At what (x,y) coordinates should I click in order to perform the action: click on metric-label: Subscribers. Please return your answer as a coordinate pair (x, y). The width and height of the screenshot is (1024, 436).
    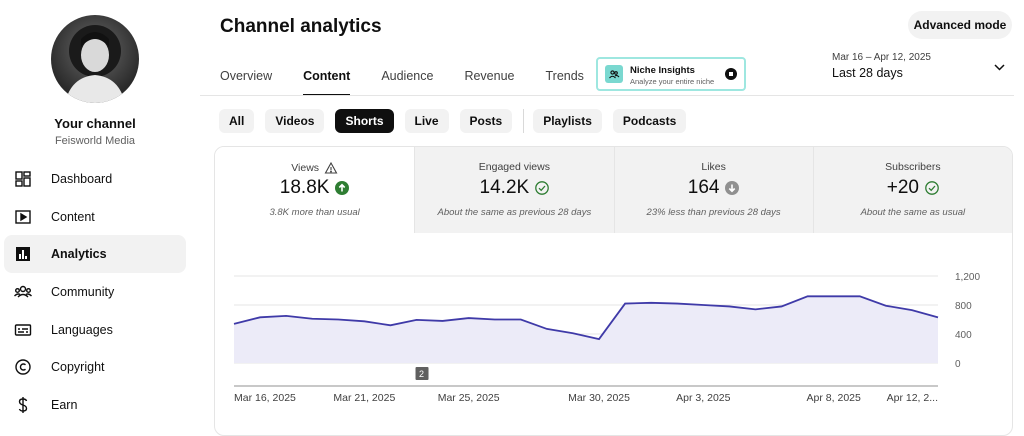
    Looking at the image, I should click on (913, 167).